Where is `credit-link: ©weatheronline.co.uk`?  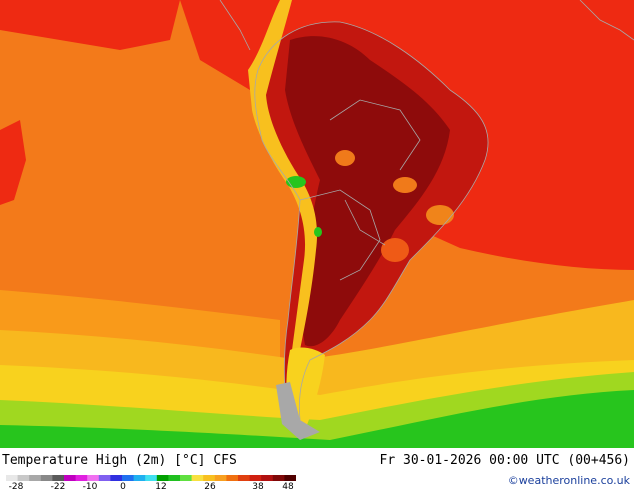
credit-link: ©weatheronline.co.uk is located at coordinates (568, 480).